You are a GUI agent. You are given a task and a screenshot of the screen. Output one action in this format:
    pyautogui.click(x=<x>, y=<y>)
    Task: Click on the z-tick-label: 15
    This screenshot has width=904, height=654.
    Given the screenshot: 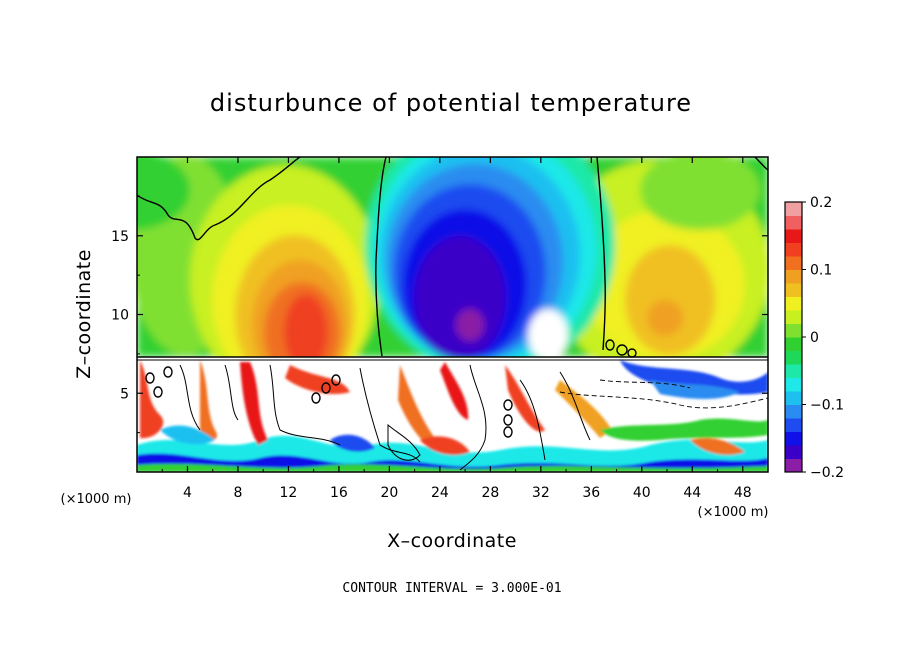 What is the action you would take?
    pyautogui.click(x=120, y=237)
    